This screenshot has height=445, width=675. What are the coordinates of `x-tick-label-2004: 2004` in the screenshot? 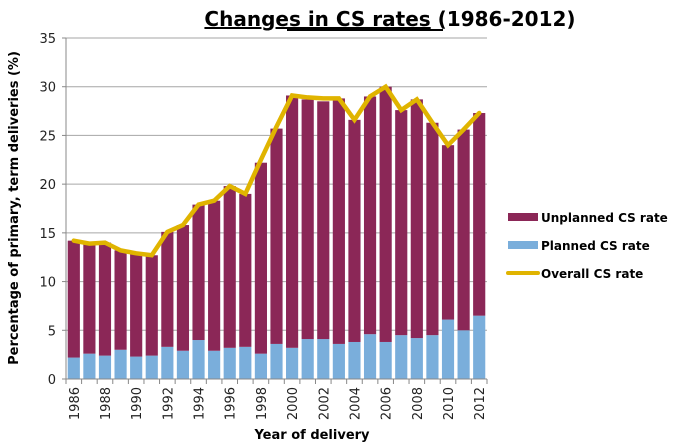 It's located at (355, 403).